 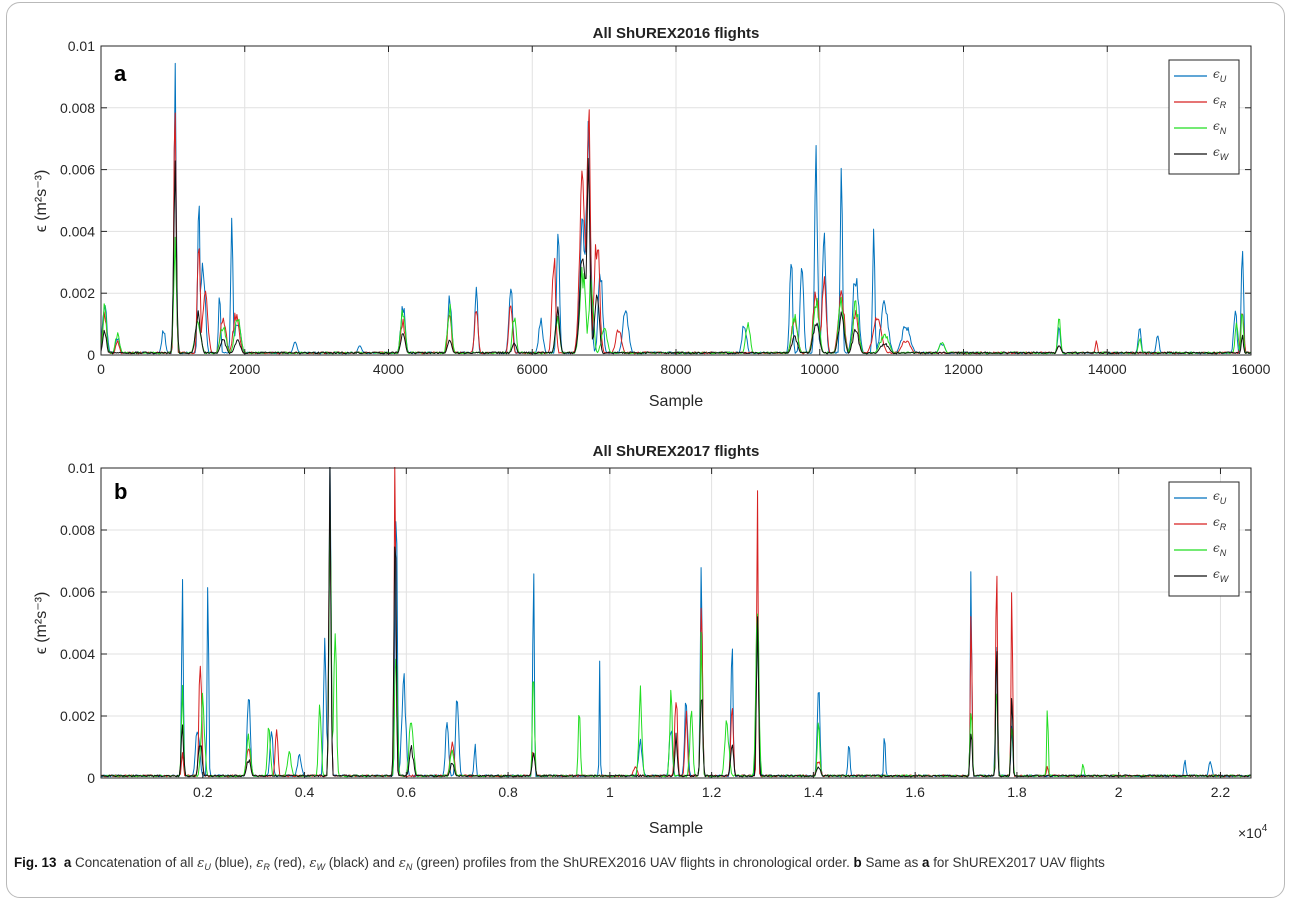 I want to click on x-tick-label: 10000, so click(x=819, y=369).